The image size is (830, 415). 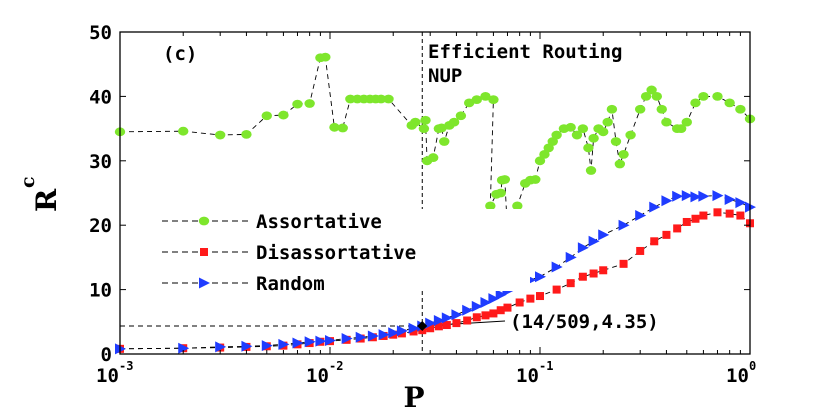 I want to click on y-axis-title: R, so click(x=46, y=200).